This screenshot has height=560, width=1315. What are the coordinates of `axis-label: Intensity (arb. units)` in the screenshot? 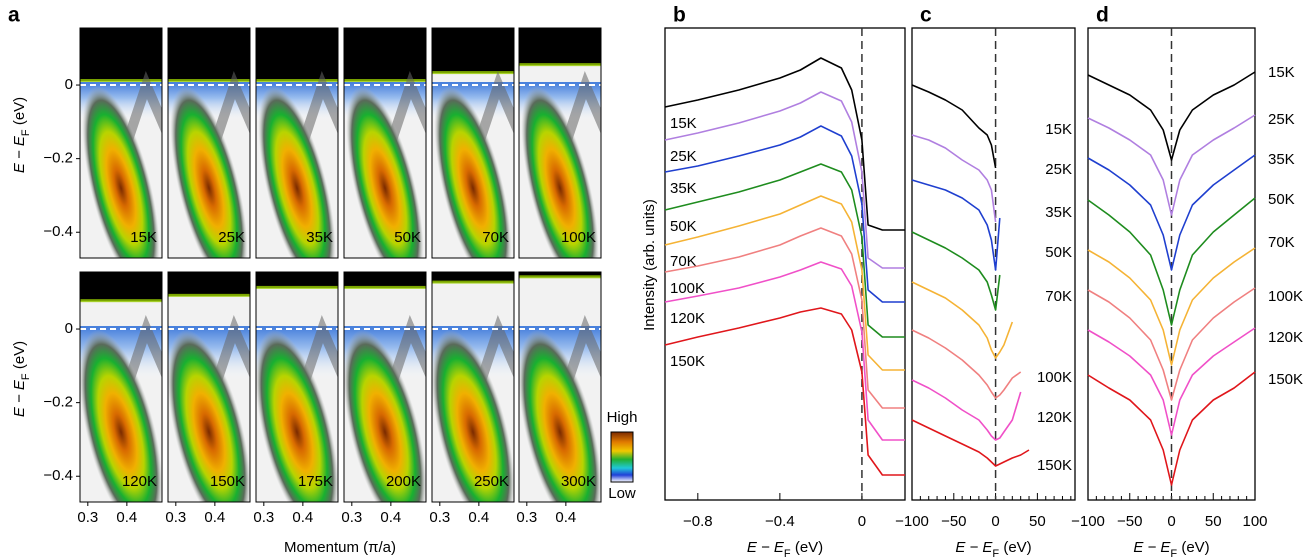 It's located at (649, 265).